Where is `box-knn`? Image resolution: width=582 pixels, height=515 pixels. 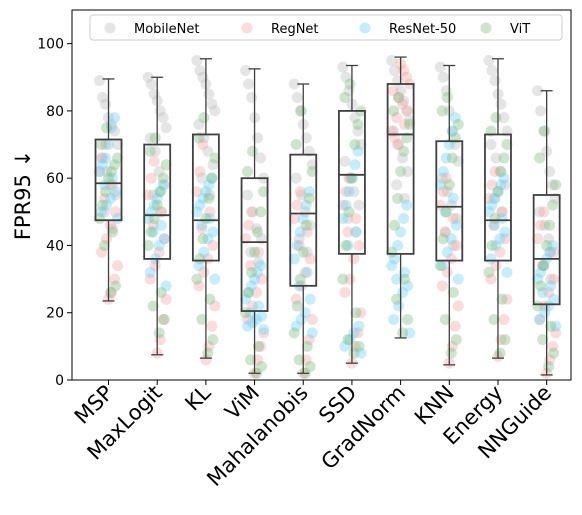 box-knn is located at coordinates (449, 215).